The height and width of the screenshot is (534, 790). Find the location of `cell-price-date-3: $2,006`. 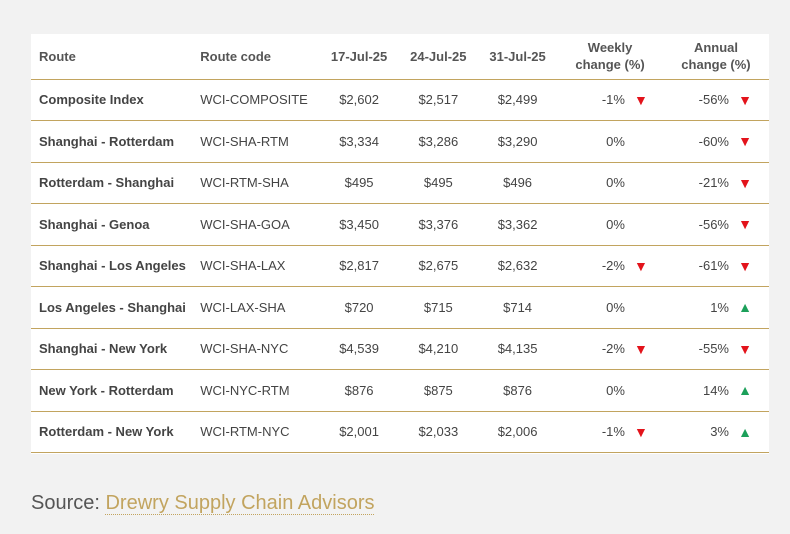

cell-price-date-3: $2,006 is located at coordinates (517, 432).